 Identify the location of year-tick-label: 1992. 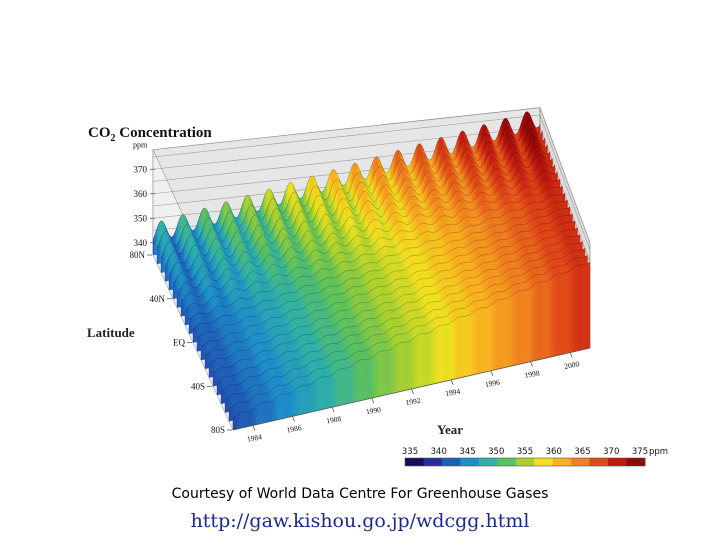
(413, 402).